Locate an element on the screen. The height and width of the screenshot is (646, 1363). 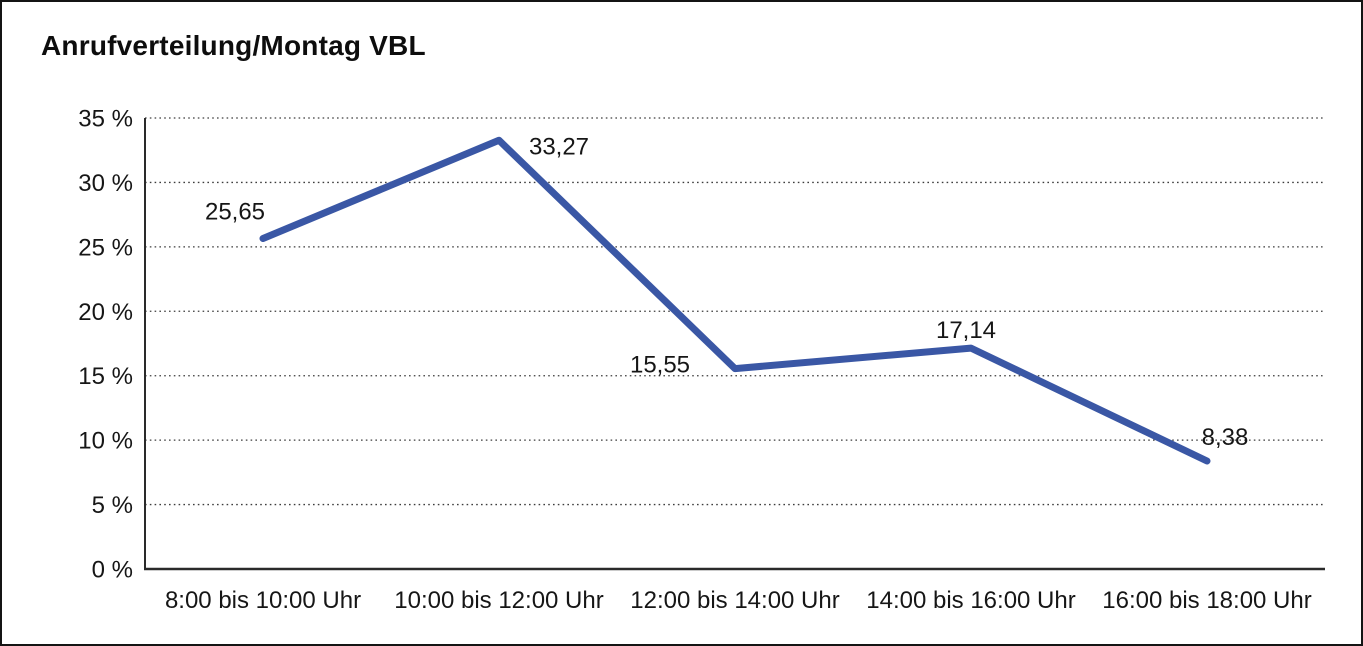
chart-title: Anrufverteilung/Montag VBL is located at coordinates (233, 45).